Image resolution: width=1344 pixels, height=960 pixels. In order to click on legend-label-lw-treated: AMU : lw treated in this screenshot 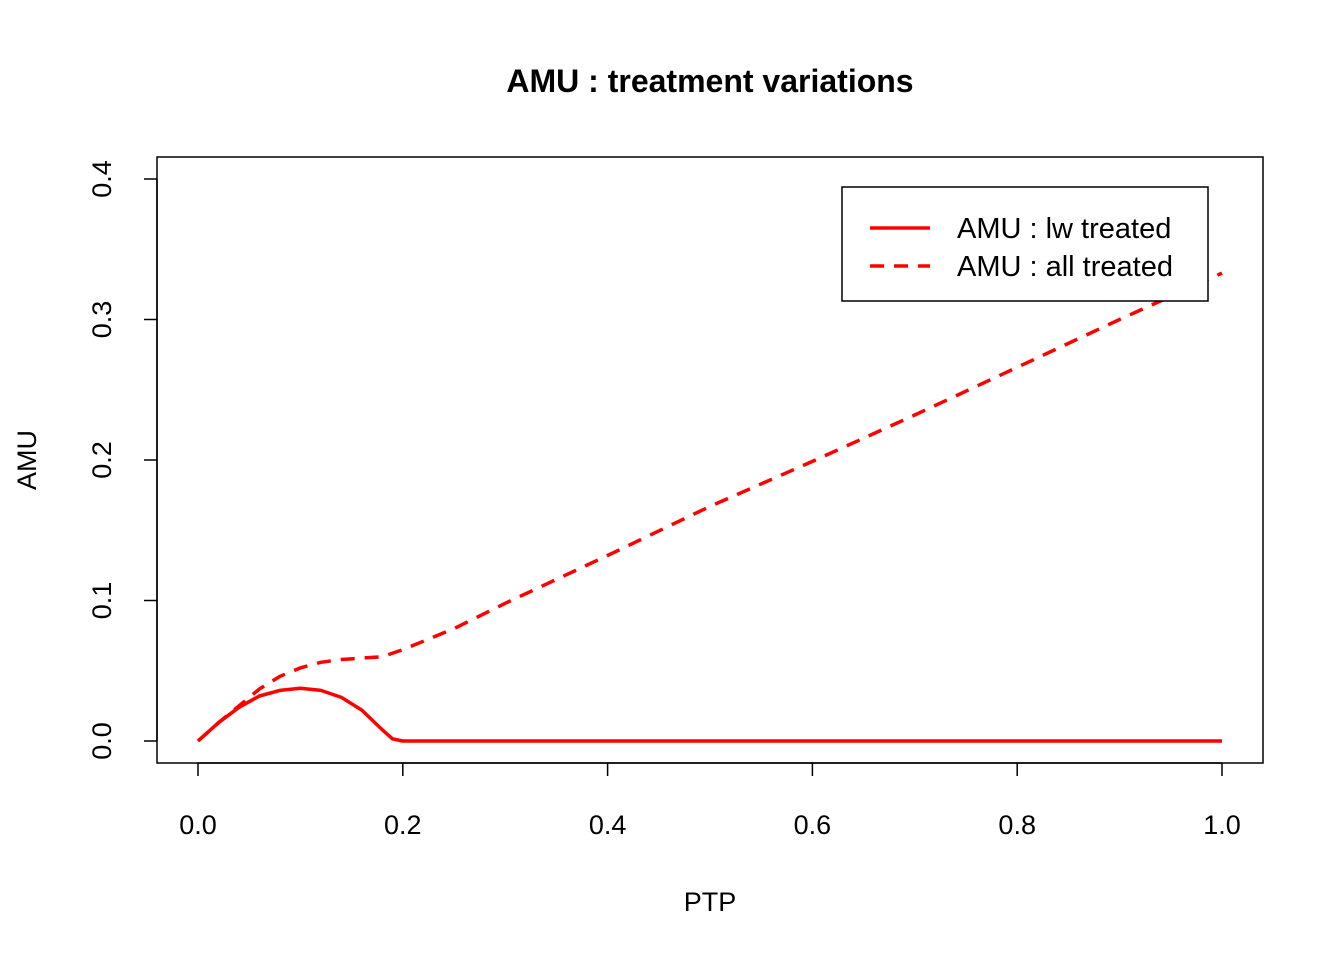, I will do `click(1064, 229)`.